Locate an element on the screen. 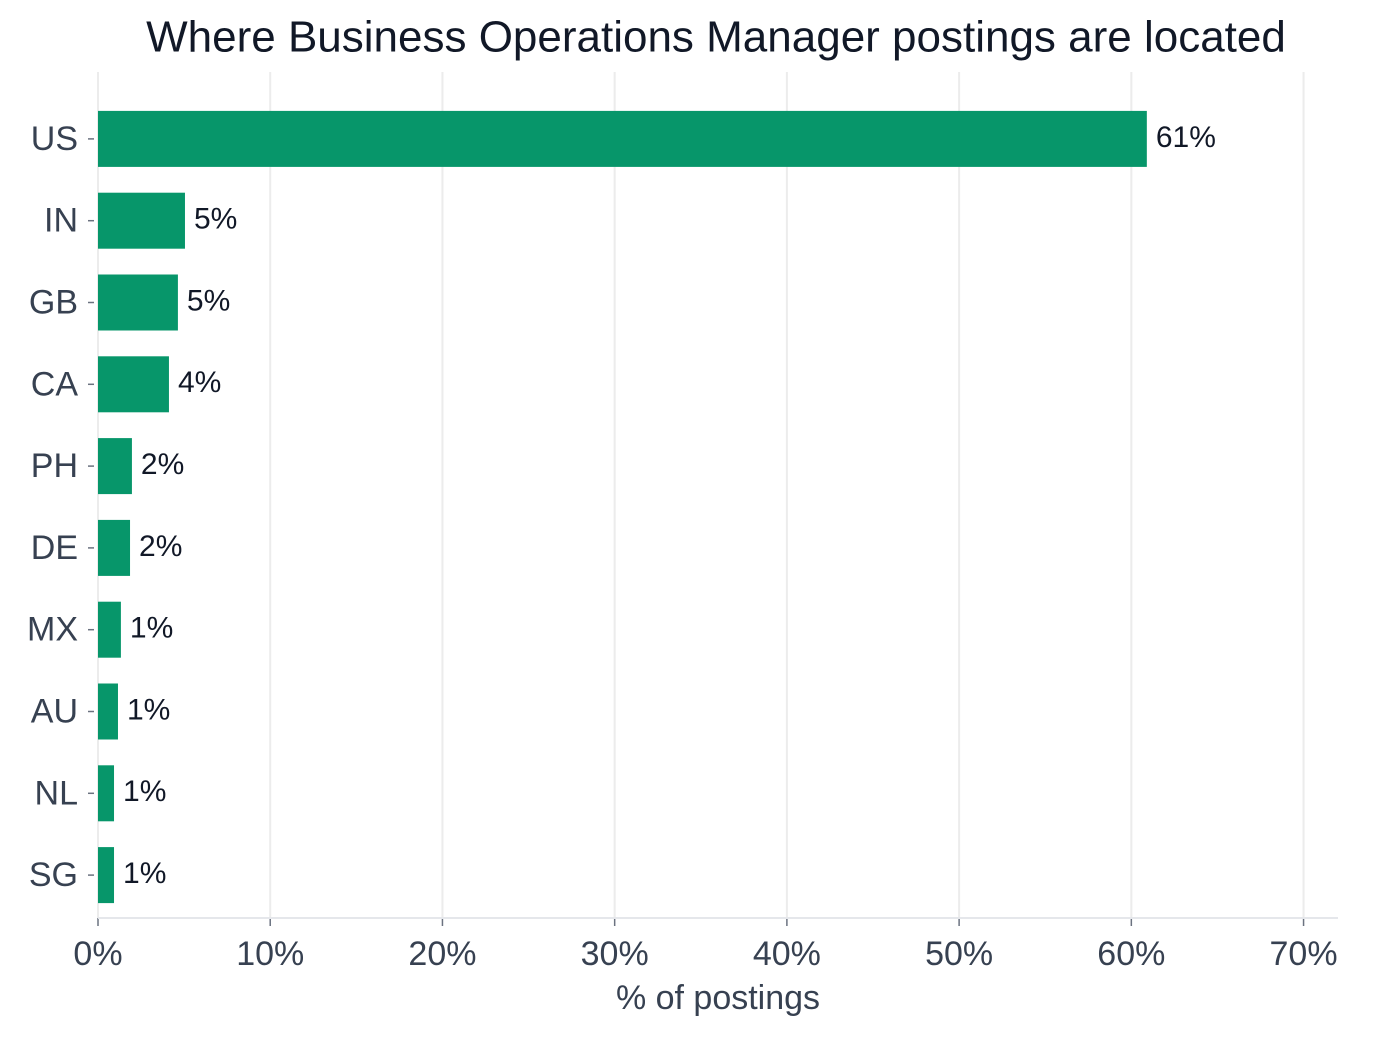 The image size is (1386, 1047). y-tick-label: DE is located at coordinates (54, 548).